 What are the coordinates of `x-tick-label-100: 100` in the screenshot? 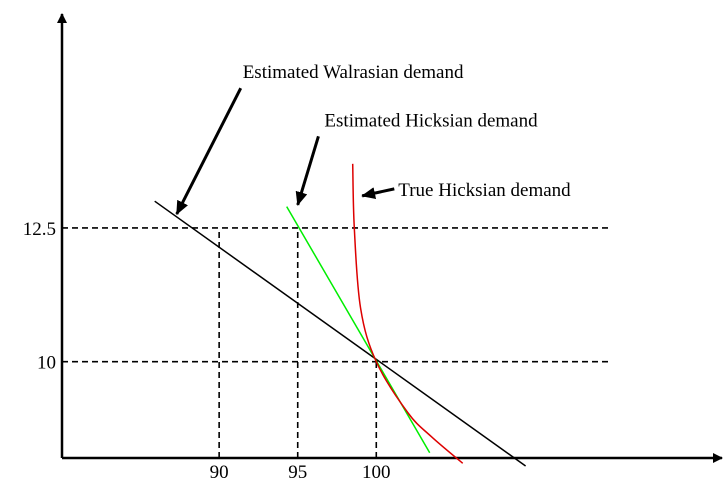 It's located at (376, 471).